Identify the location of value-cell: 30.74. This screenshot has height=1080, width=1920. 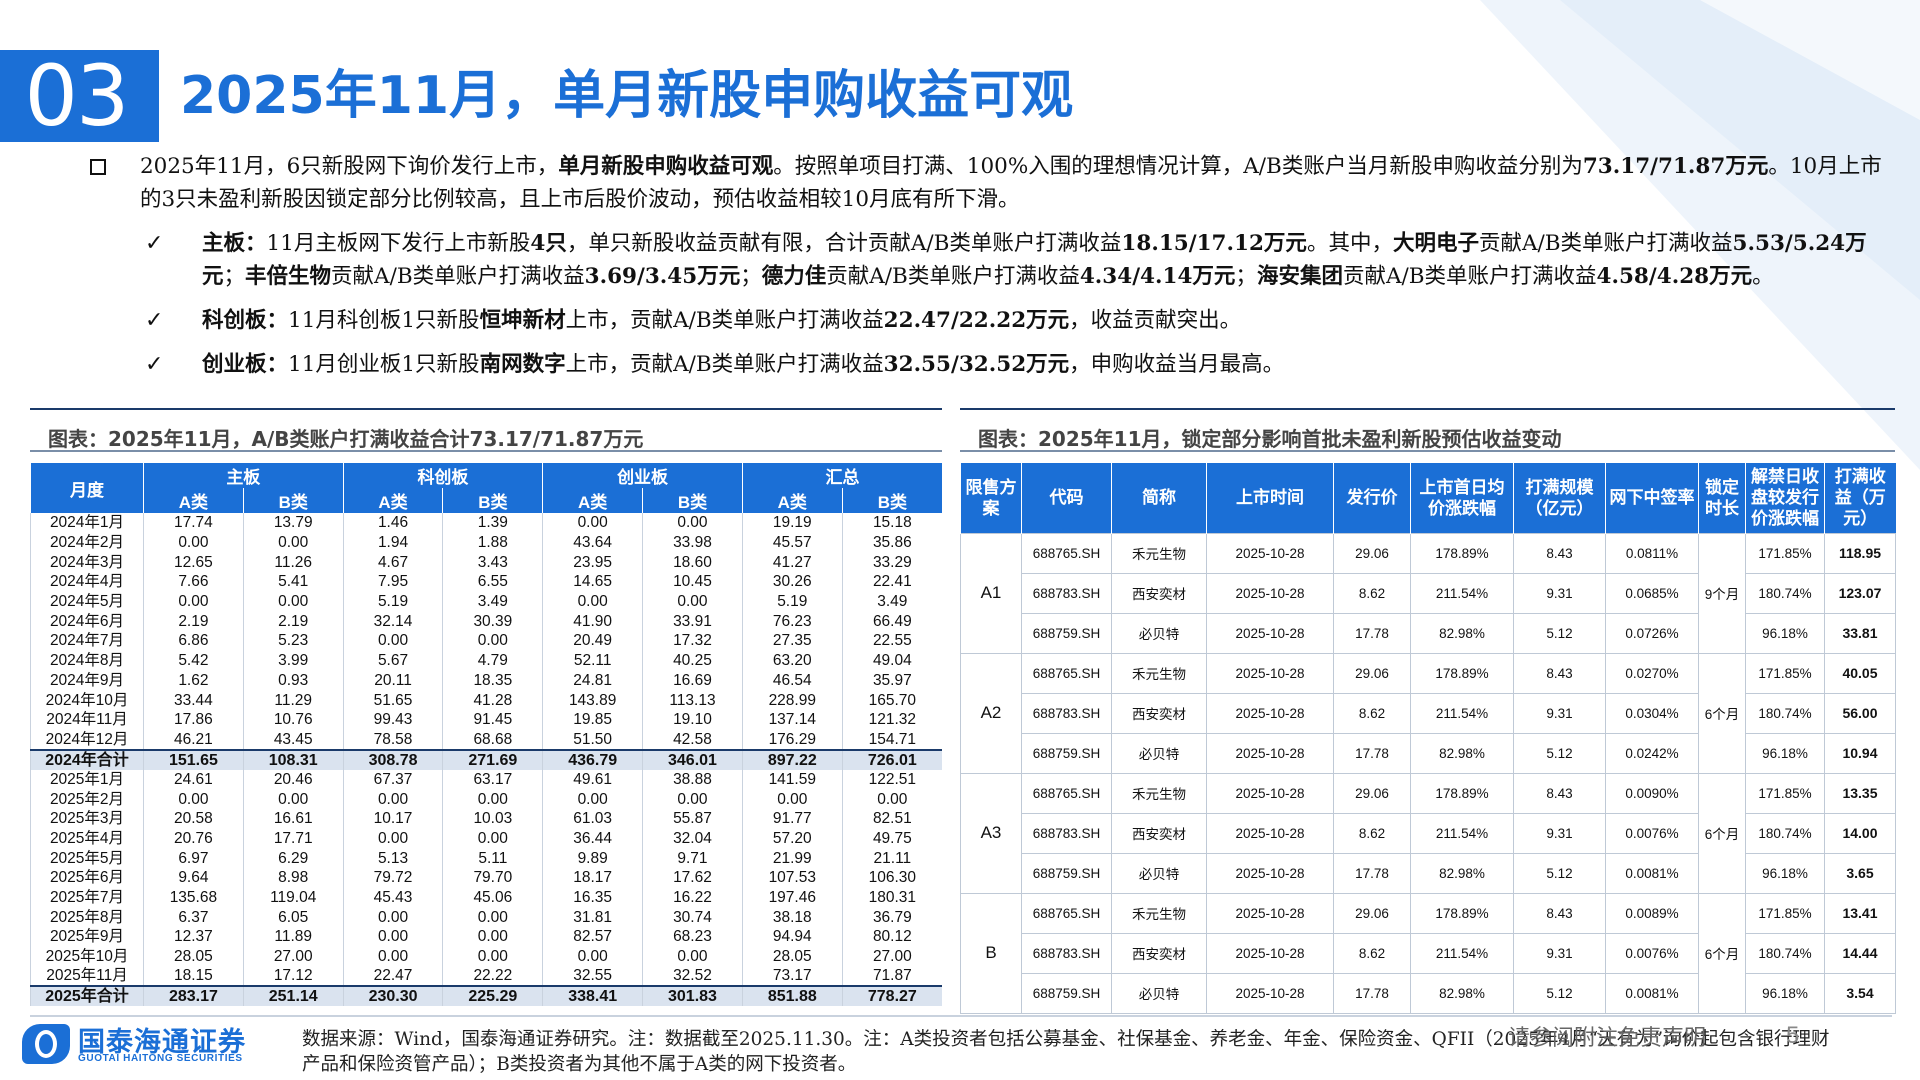
(692, 917).